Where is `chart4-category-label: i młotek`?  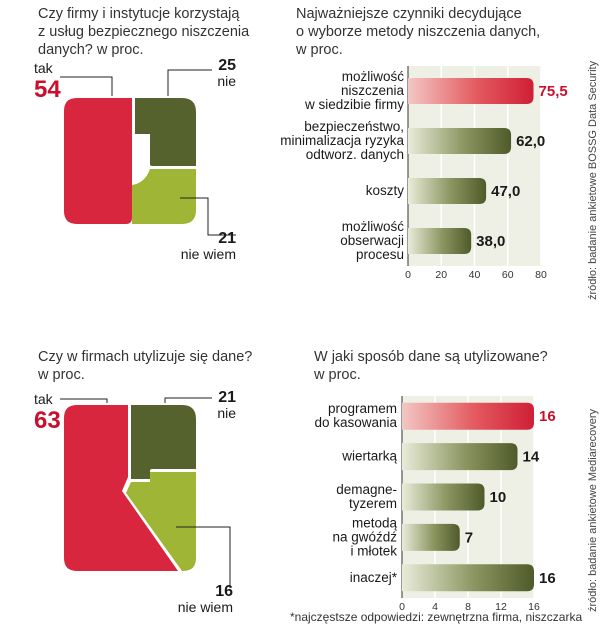 chart4-category-label: i młotek is located at coordinates (373, 550).